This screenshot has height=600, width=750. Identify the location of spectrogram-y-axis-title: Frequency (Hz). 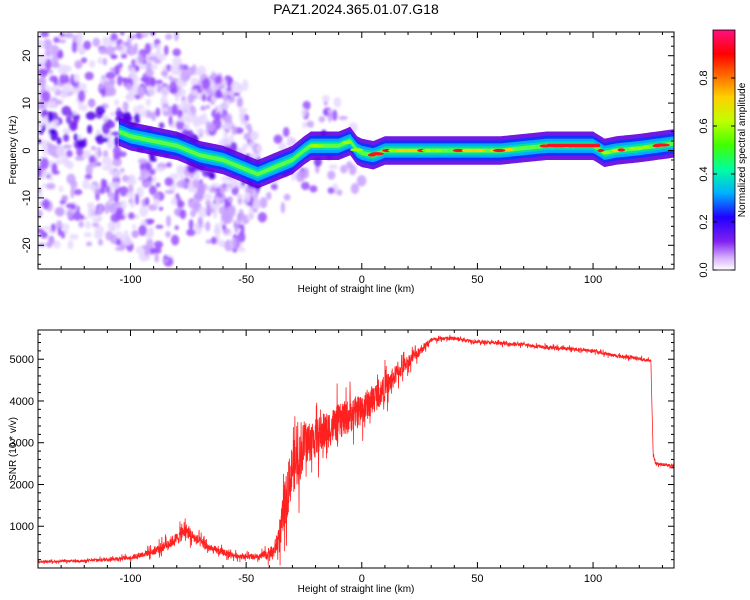
(13, 150).